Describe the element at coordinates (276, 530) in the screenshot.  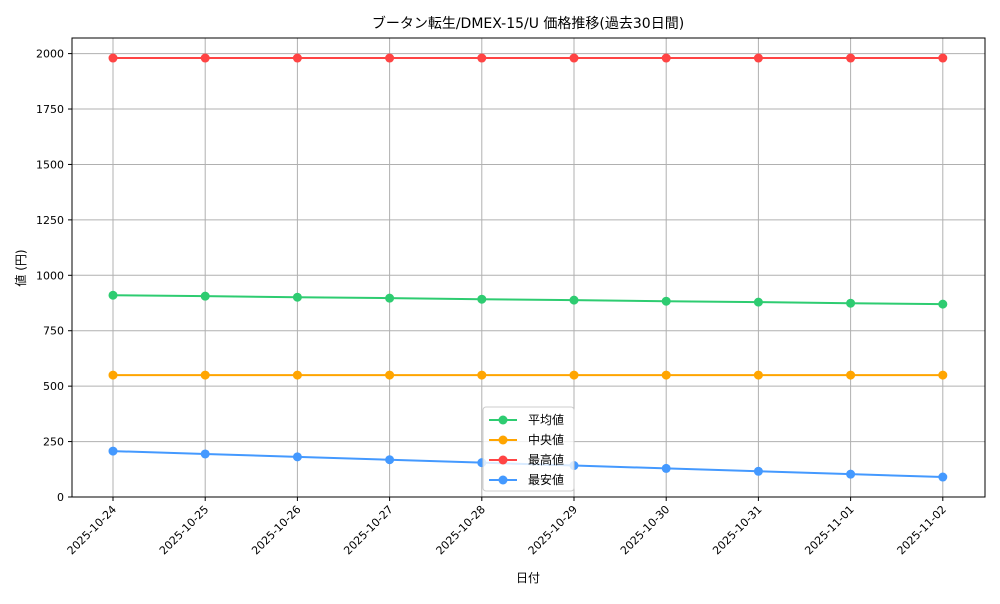
I see `x-tick-label: 2025-10-26` at that location.